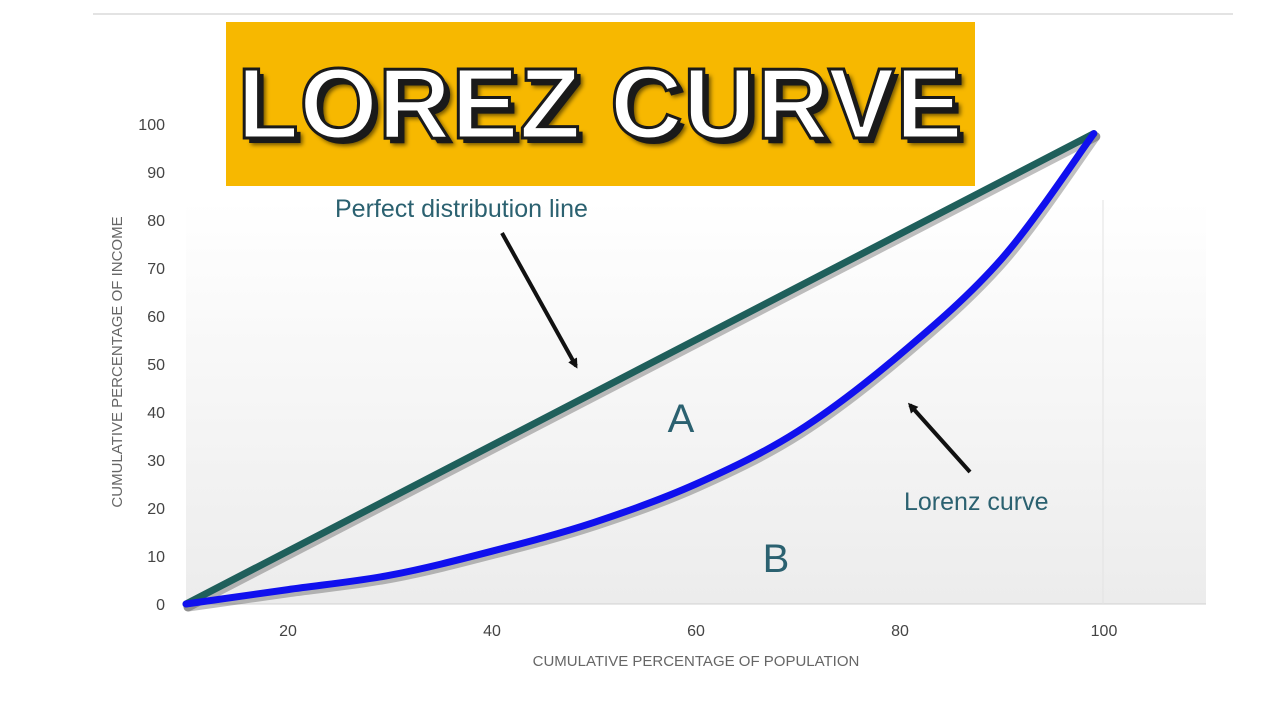  I want to click on top-divider, so click(663, 14).